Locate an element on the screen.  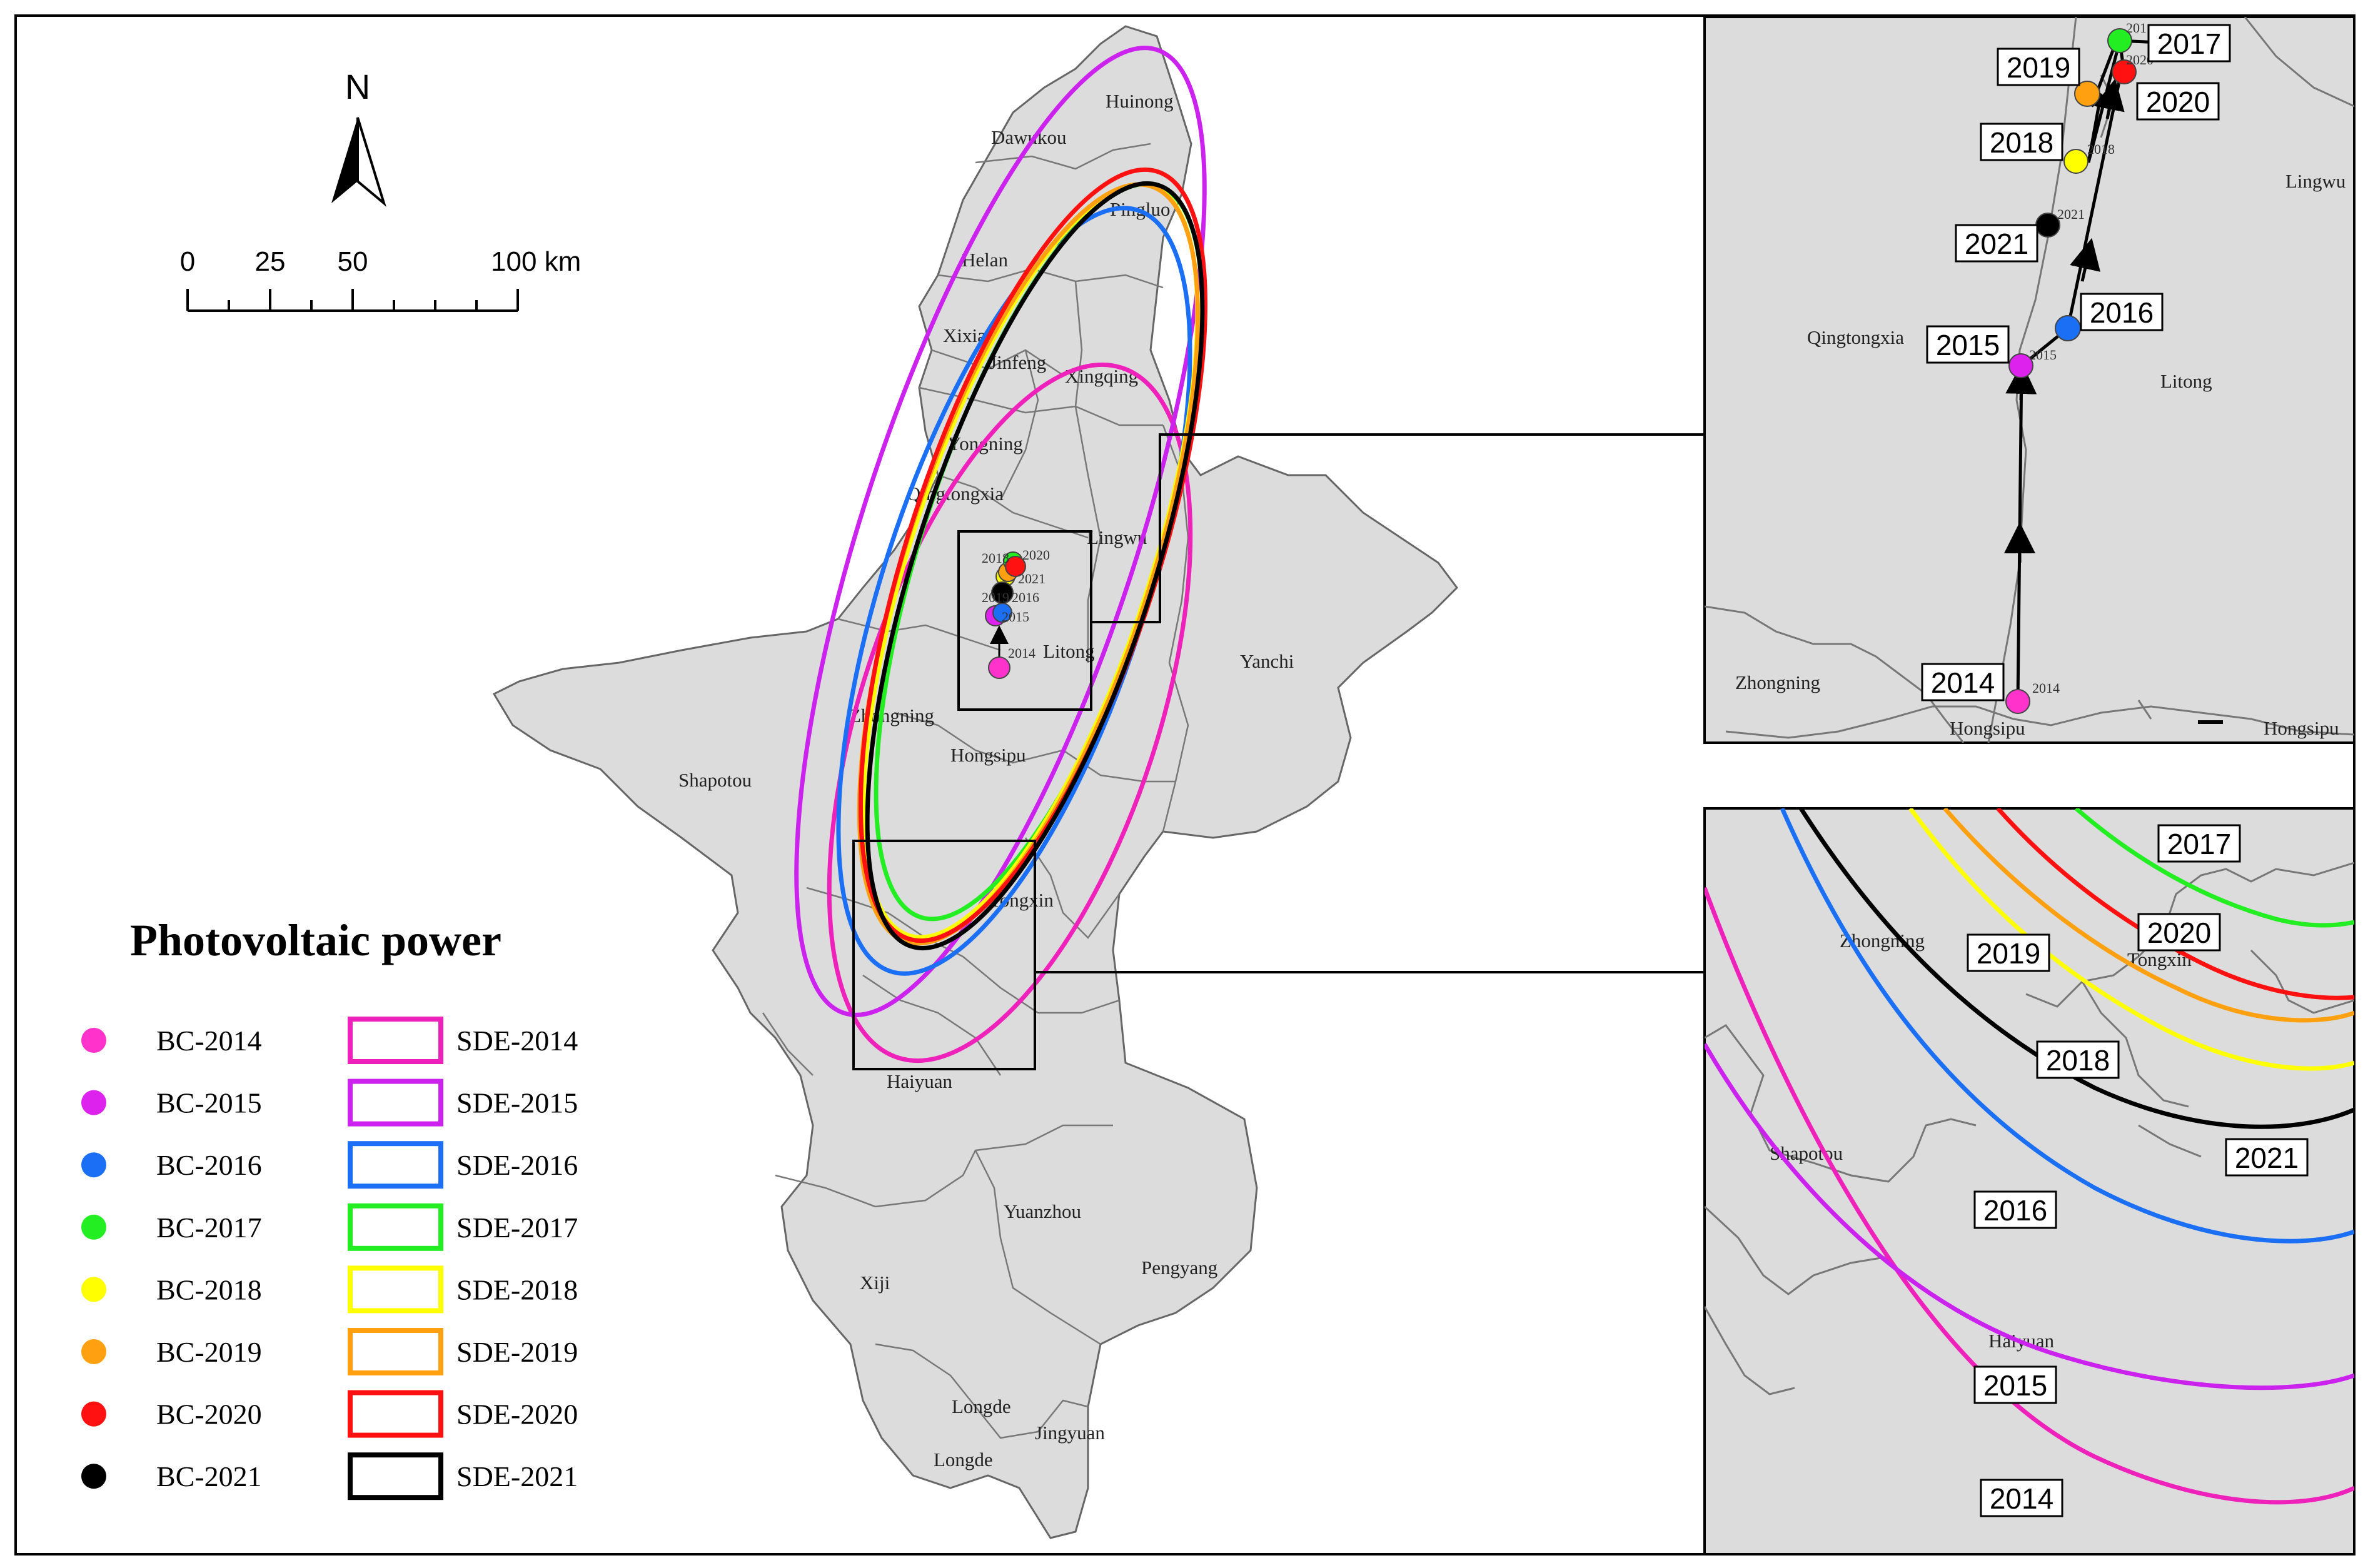
inset-boxed-labels: 2017 2020 2019 2018 2021 2016 2015 2014 is located at coordinates (2138, 1170).